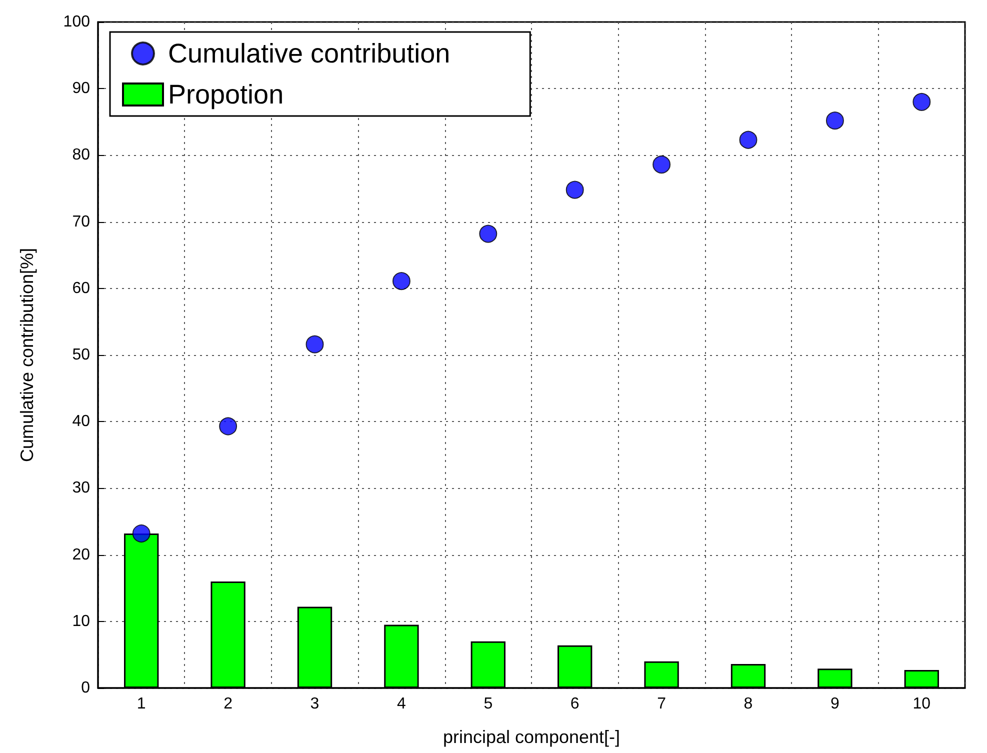  What do you see at coordinates (661, 704) in the screenshot?
I see `x-tick-label: 7` at bounding box center [661, 704].